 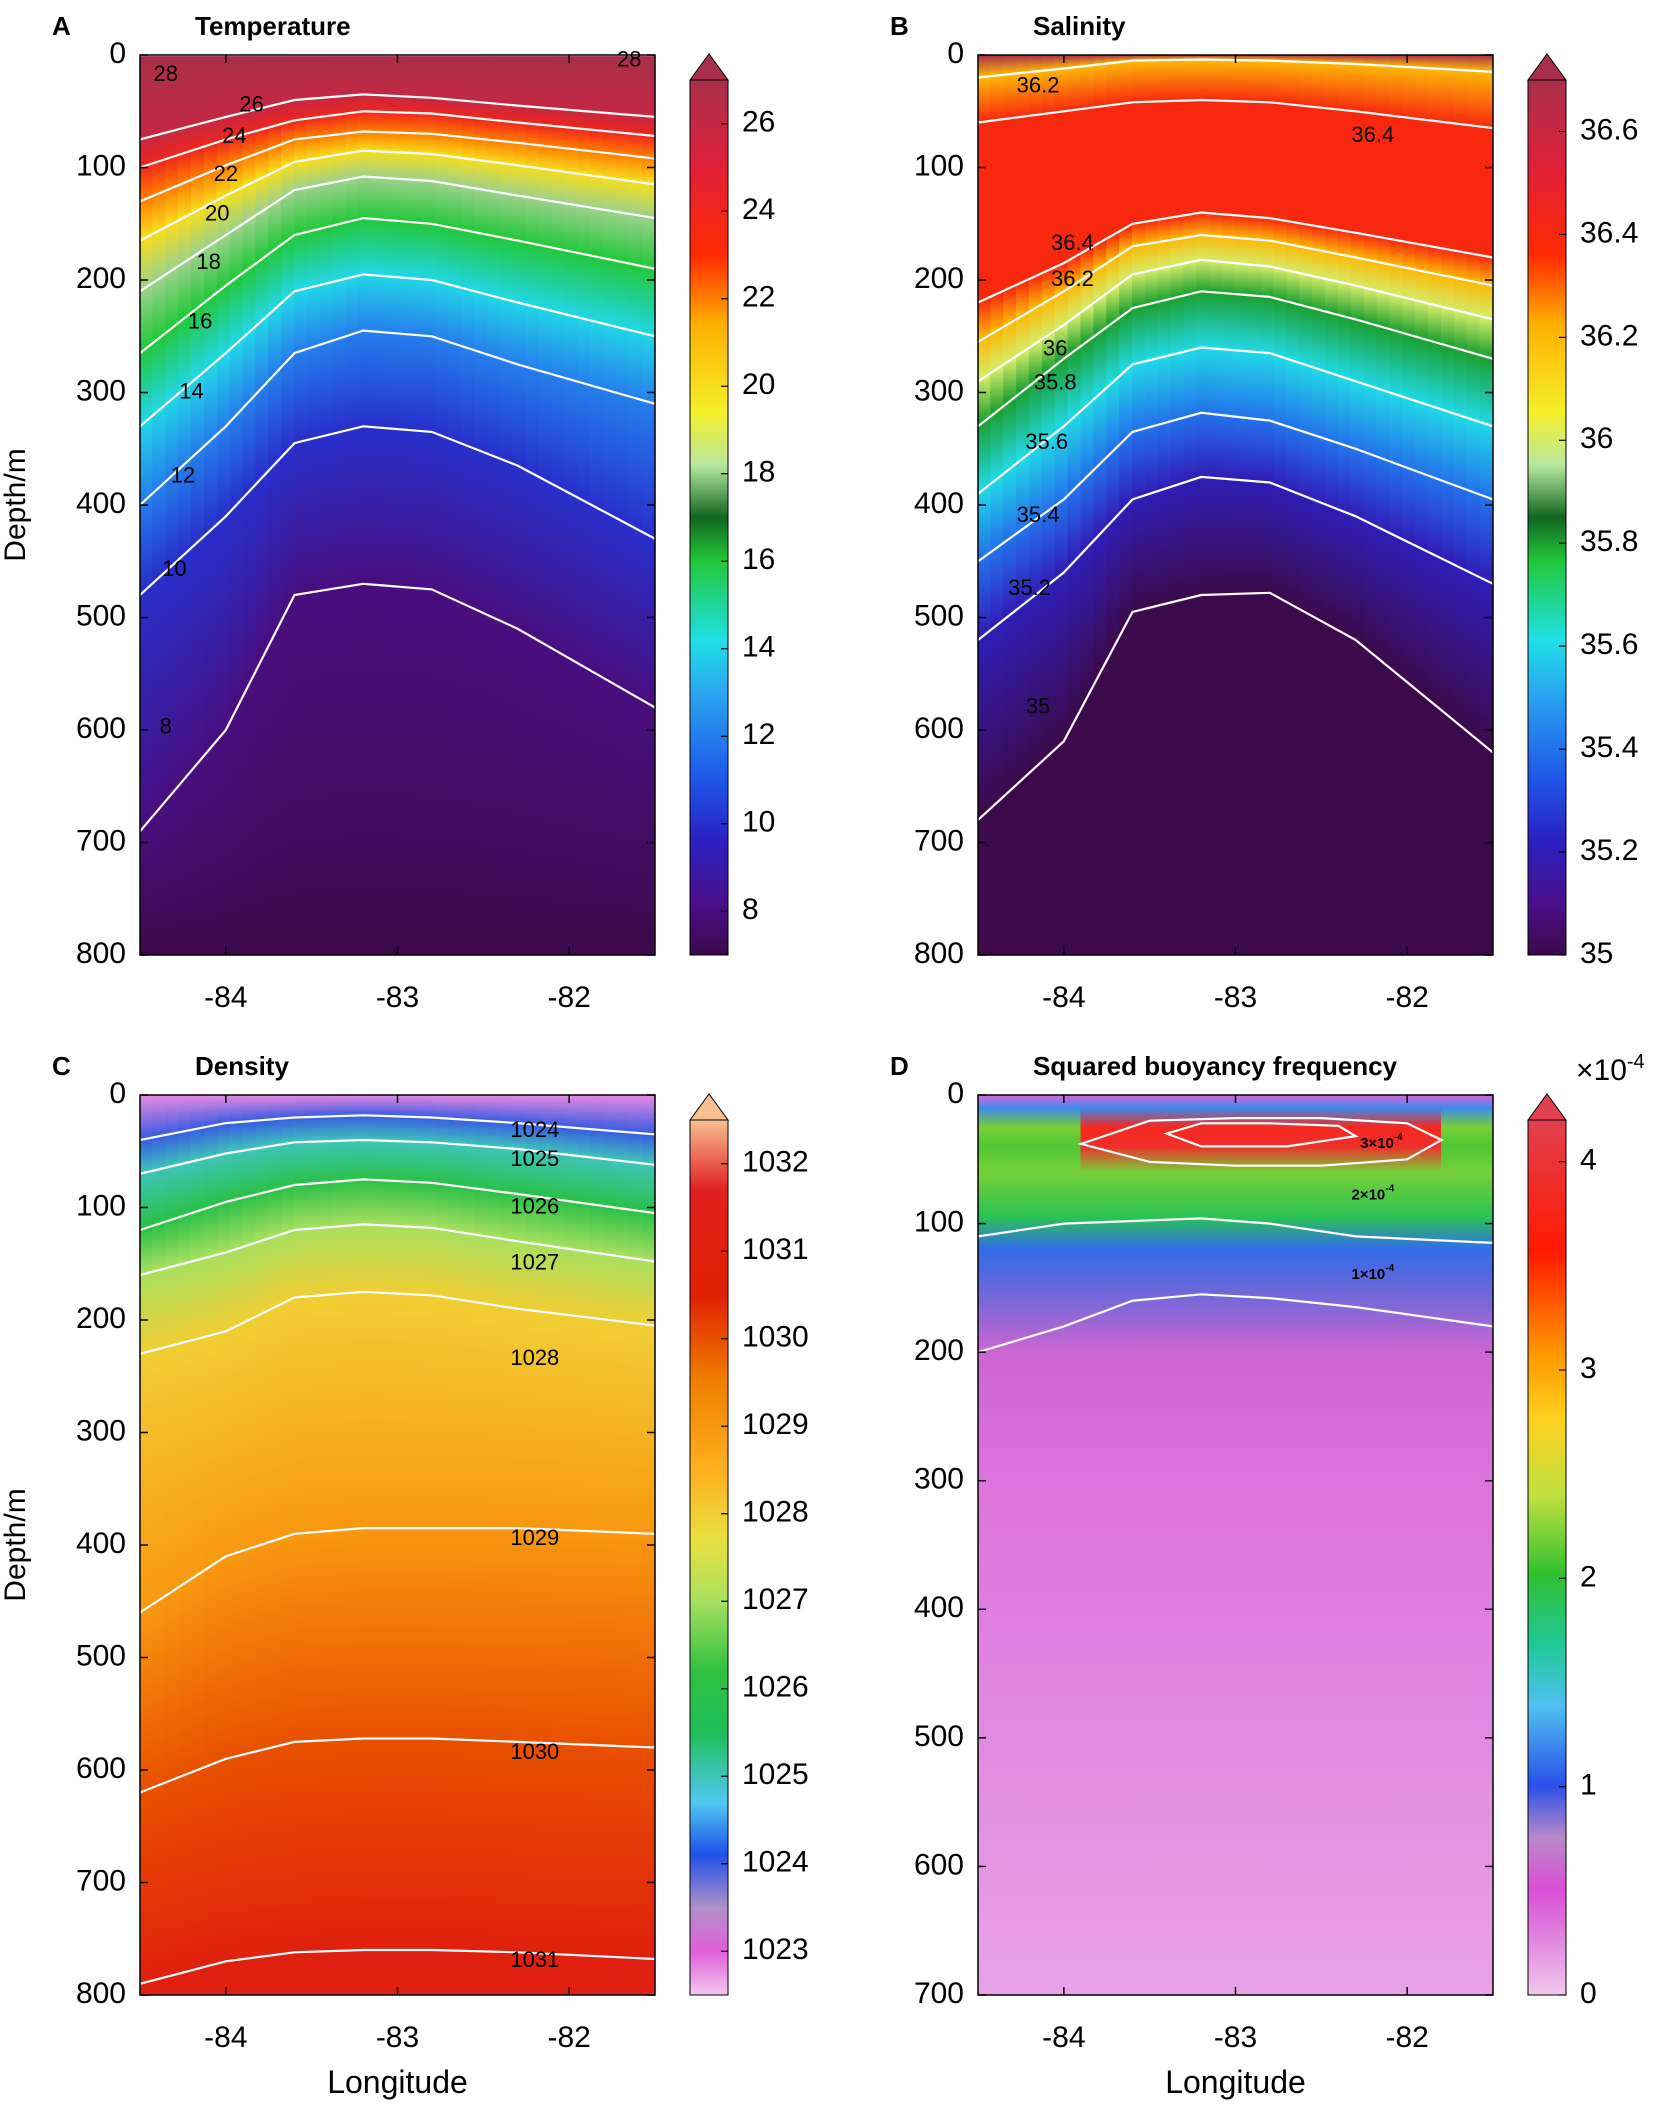 What do you see at coordinates (758, 209) in the screenshot?
I see `colorbar-tick-label: 24` at bounding box center [758, 209].